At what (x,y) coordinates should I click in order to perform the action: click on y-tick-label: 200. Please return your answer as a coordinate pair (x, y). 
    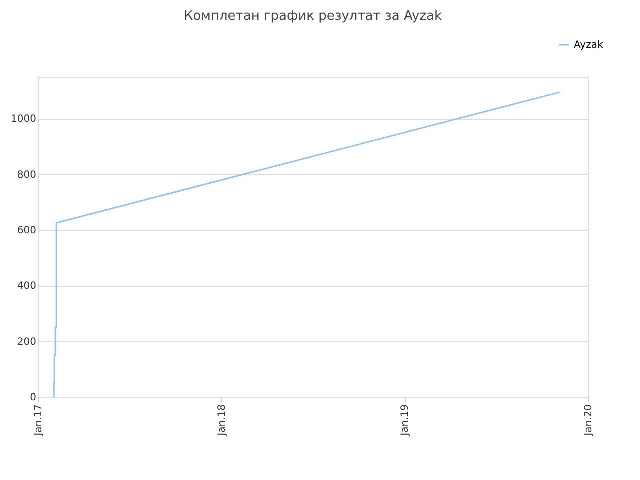
    Looking at the image, I should click on (26, 342).